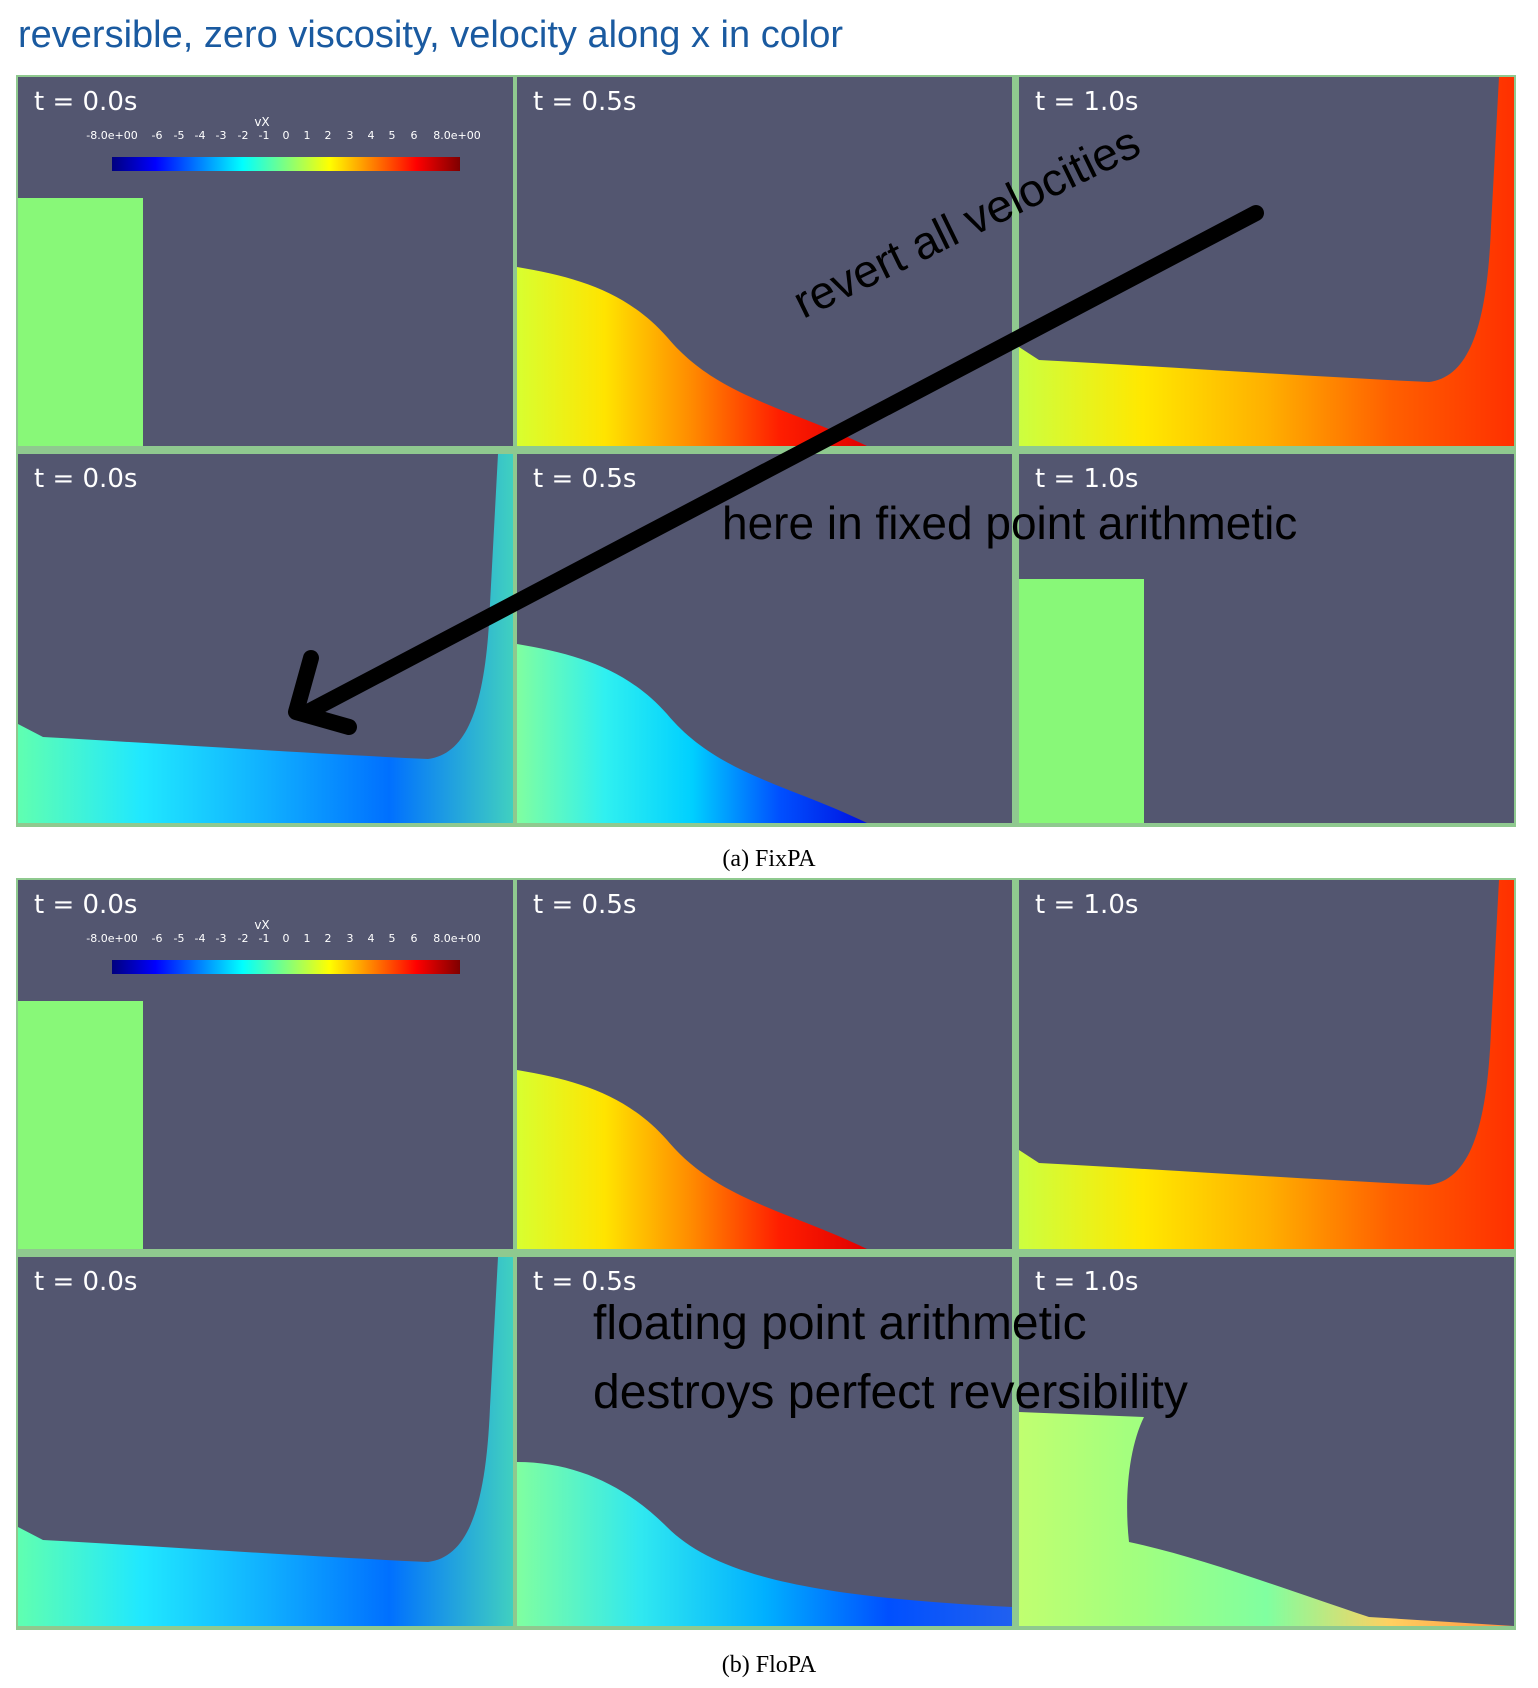 The height and width of the screenshot is (1688, 1538). Describe the element at coordinates (890, 1392) in the screenshot. I see `annotation-floating-line2: destroys perfect reversibility` at that location.